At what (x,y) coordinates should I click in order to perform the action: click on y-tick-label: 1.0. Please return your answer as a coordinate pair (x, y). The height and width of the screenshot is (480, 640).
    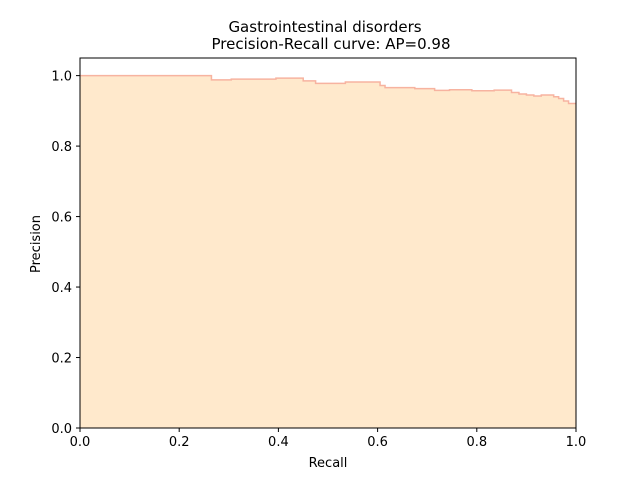
    Looking at the image, I should click on (61, 77).